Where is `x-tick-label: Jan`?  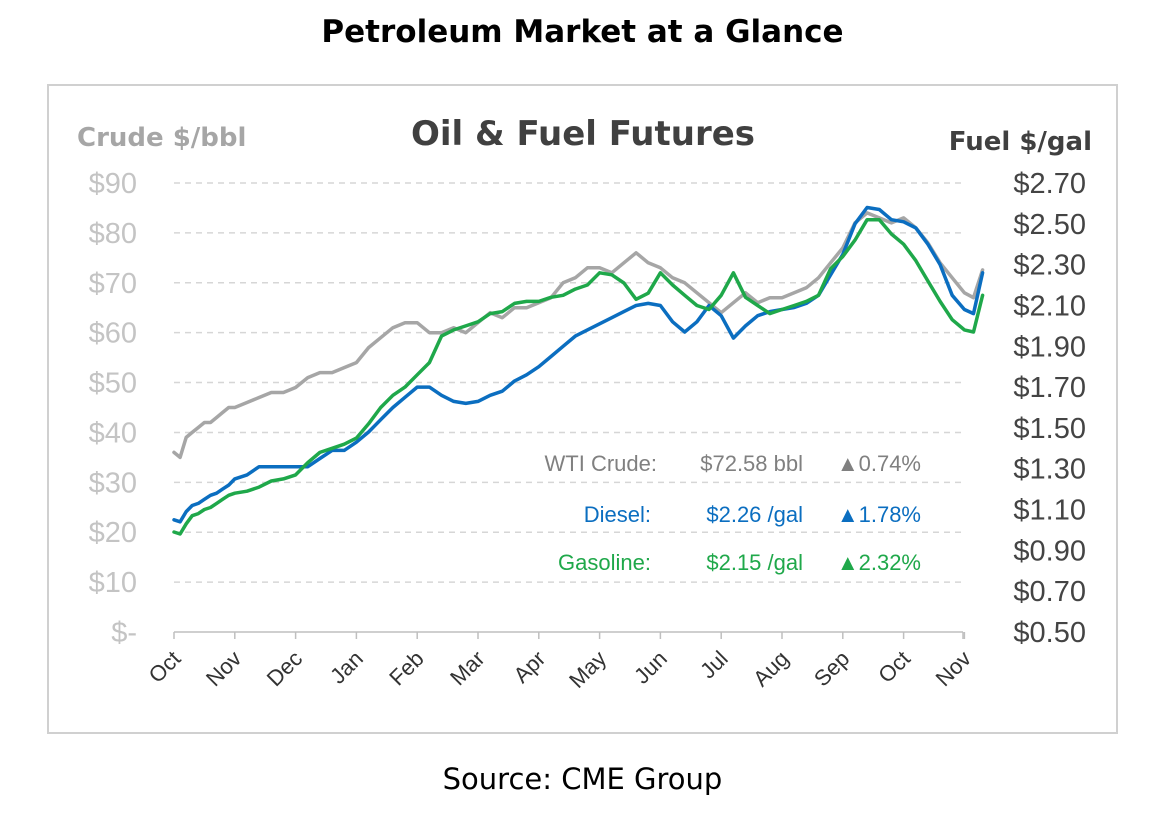
x-tick-label: Jan is located at coordinates (346, 667).